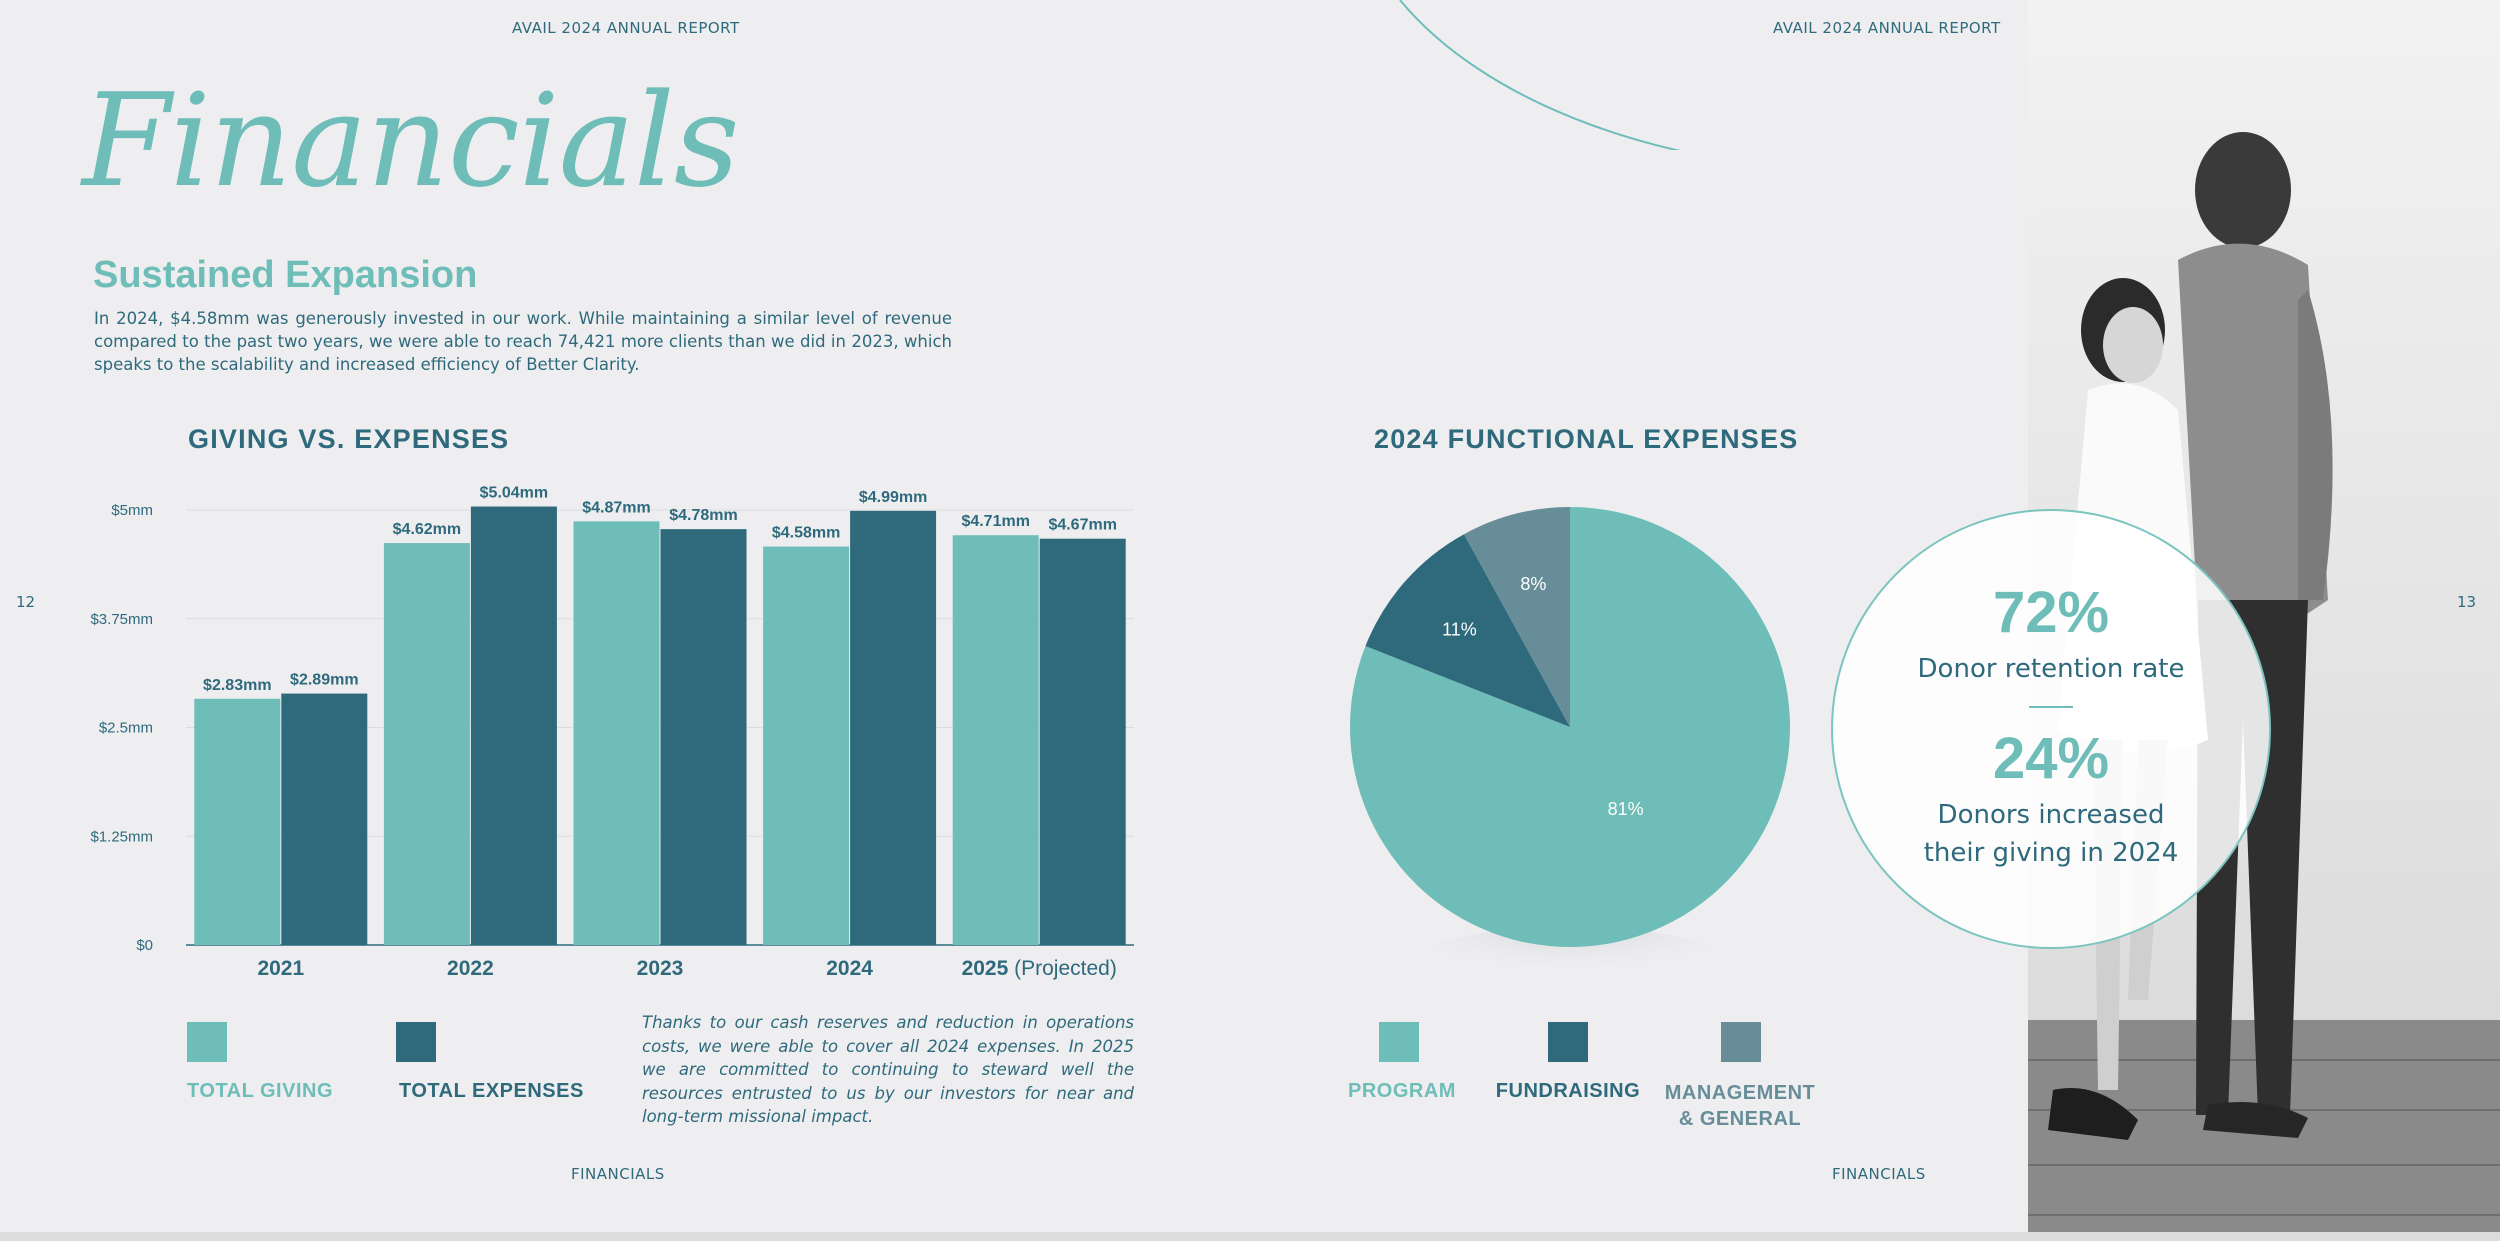  I want to click on page-number-left: 12, so click(26, 602).